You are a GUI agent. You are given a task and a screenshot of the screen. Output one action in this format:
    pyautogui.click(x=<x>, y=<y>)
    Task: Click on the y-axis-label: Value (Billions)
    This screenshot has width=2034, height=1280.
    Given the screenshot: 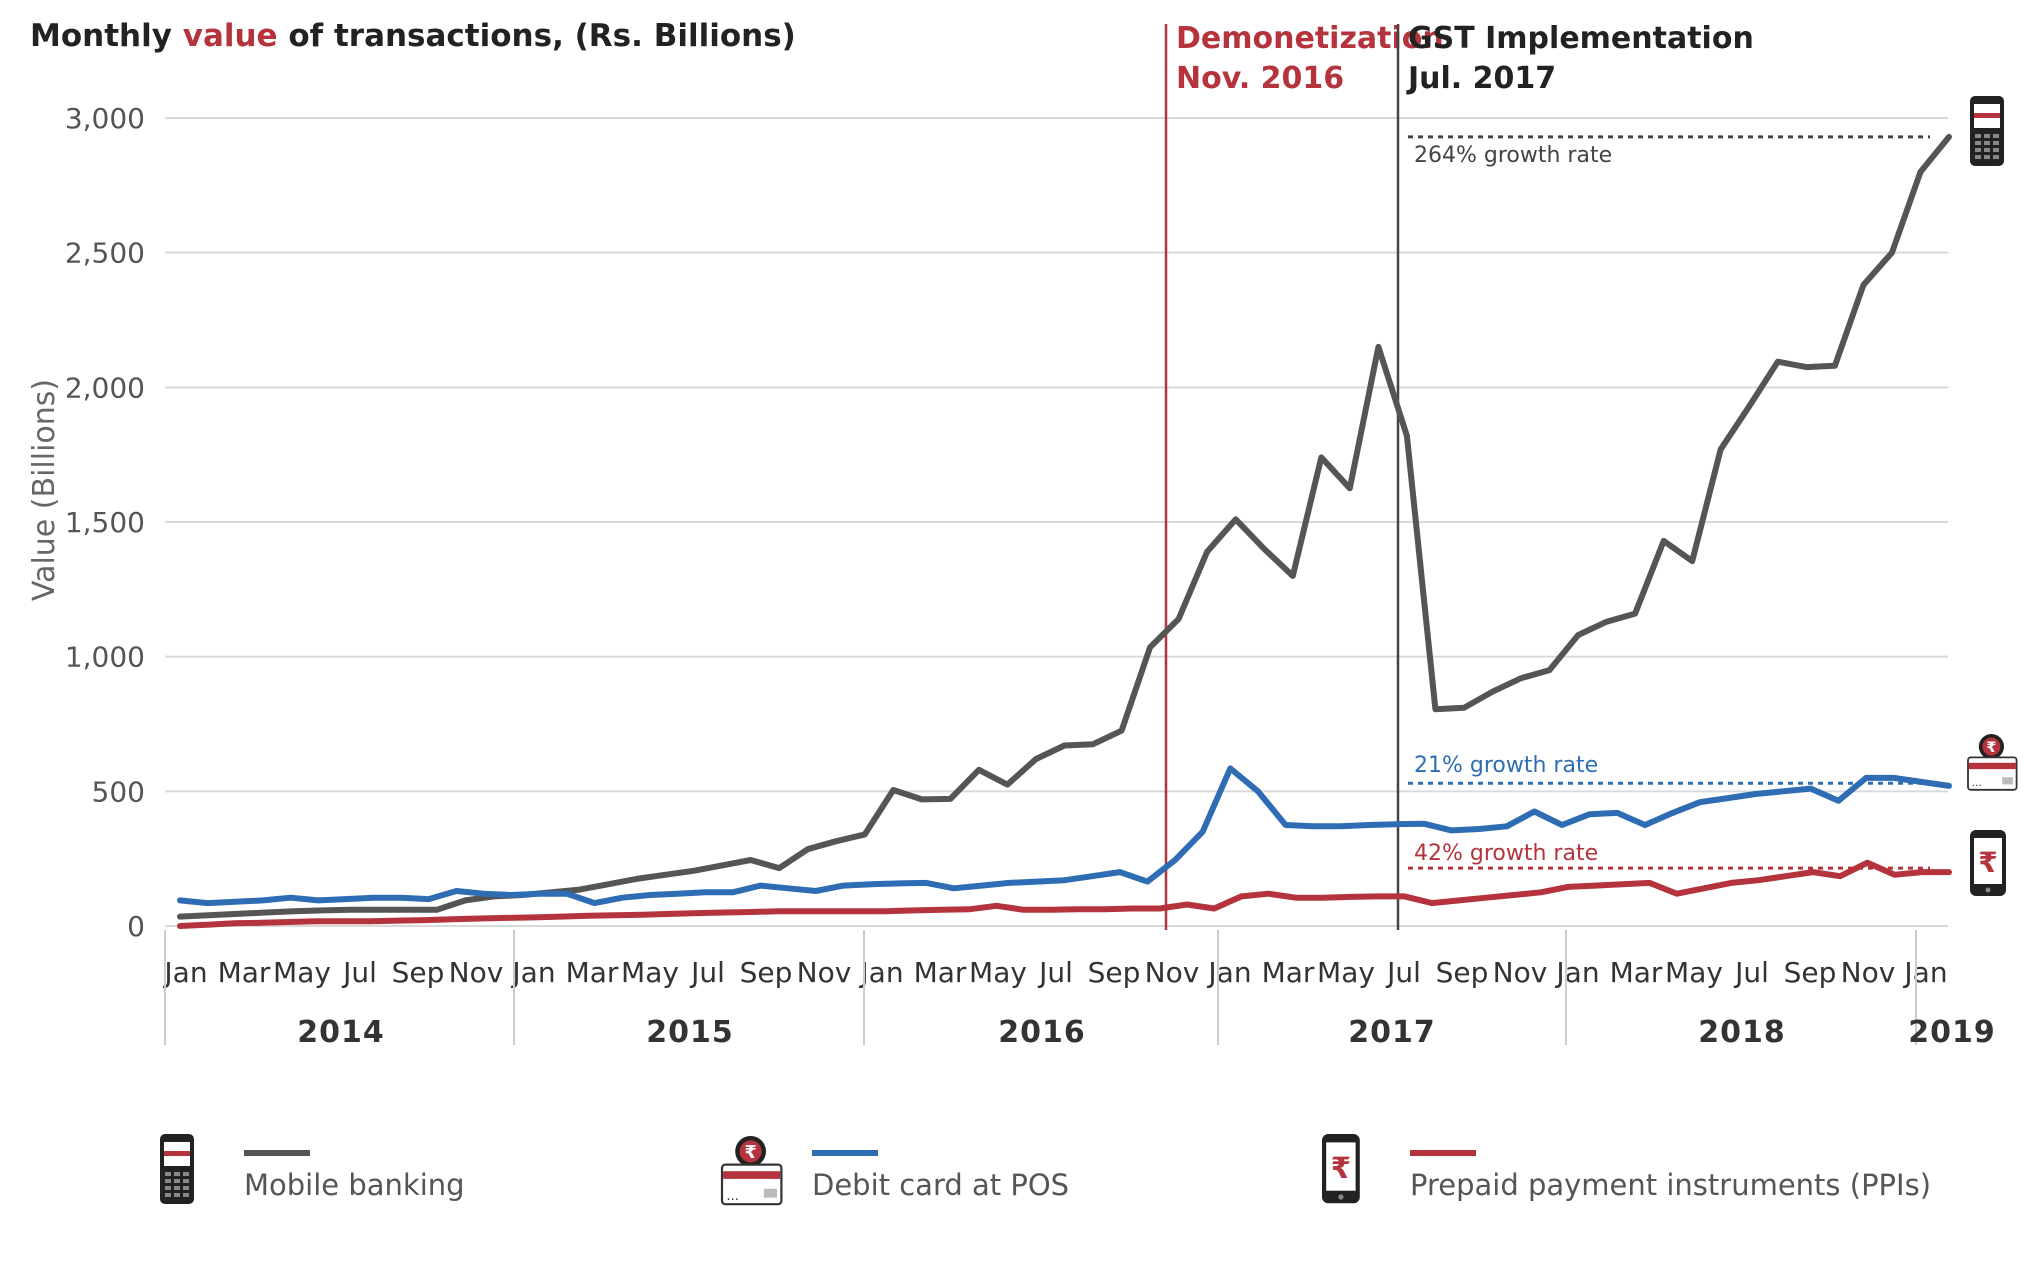 What is the action you would take?
    pyautogui.click(x=44, y=490)
    